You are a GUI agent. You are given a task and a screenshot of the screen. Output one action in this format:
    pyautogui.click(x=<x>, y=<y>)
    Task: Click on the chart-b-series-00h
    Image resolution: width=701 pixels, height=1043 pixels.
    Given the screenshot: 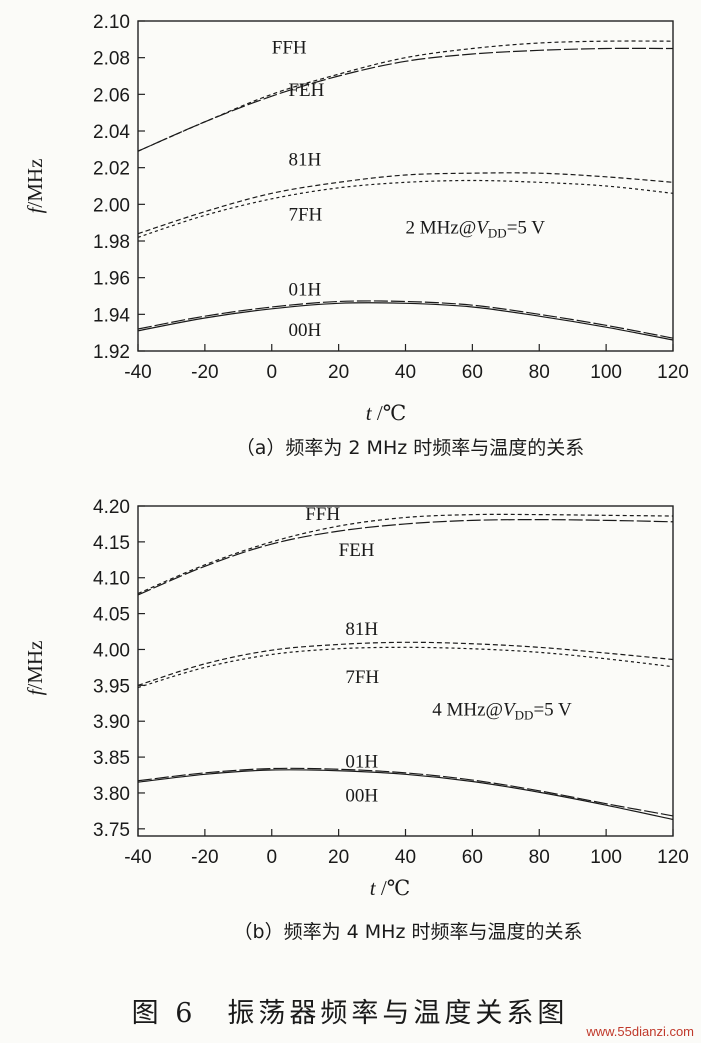 What is the action you would take?
    pyautogui.click(x=405, y=795)
    